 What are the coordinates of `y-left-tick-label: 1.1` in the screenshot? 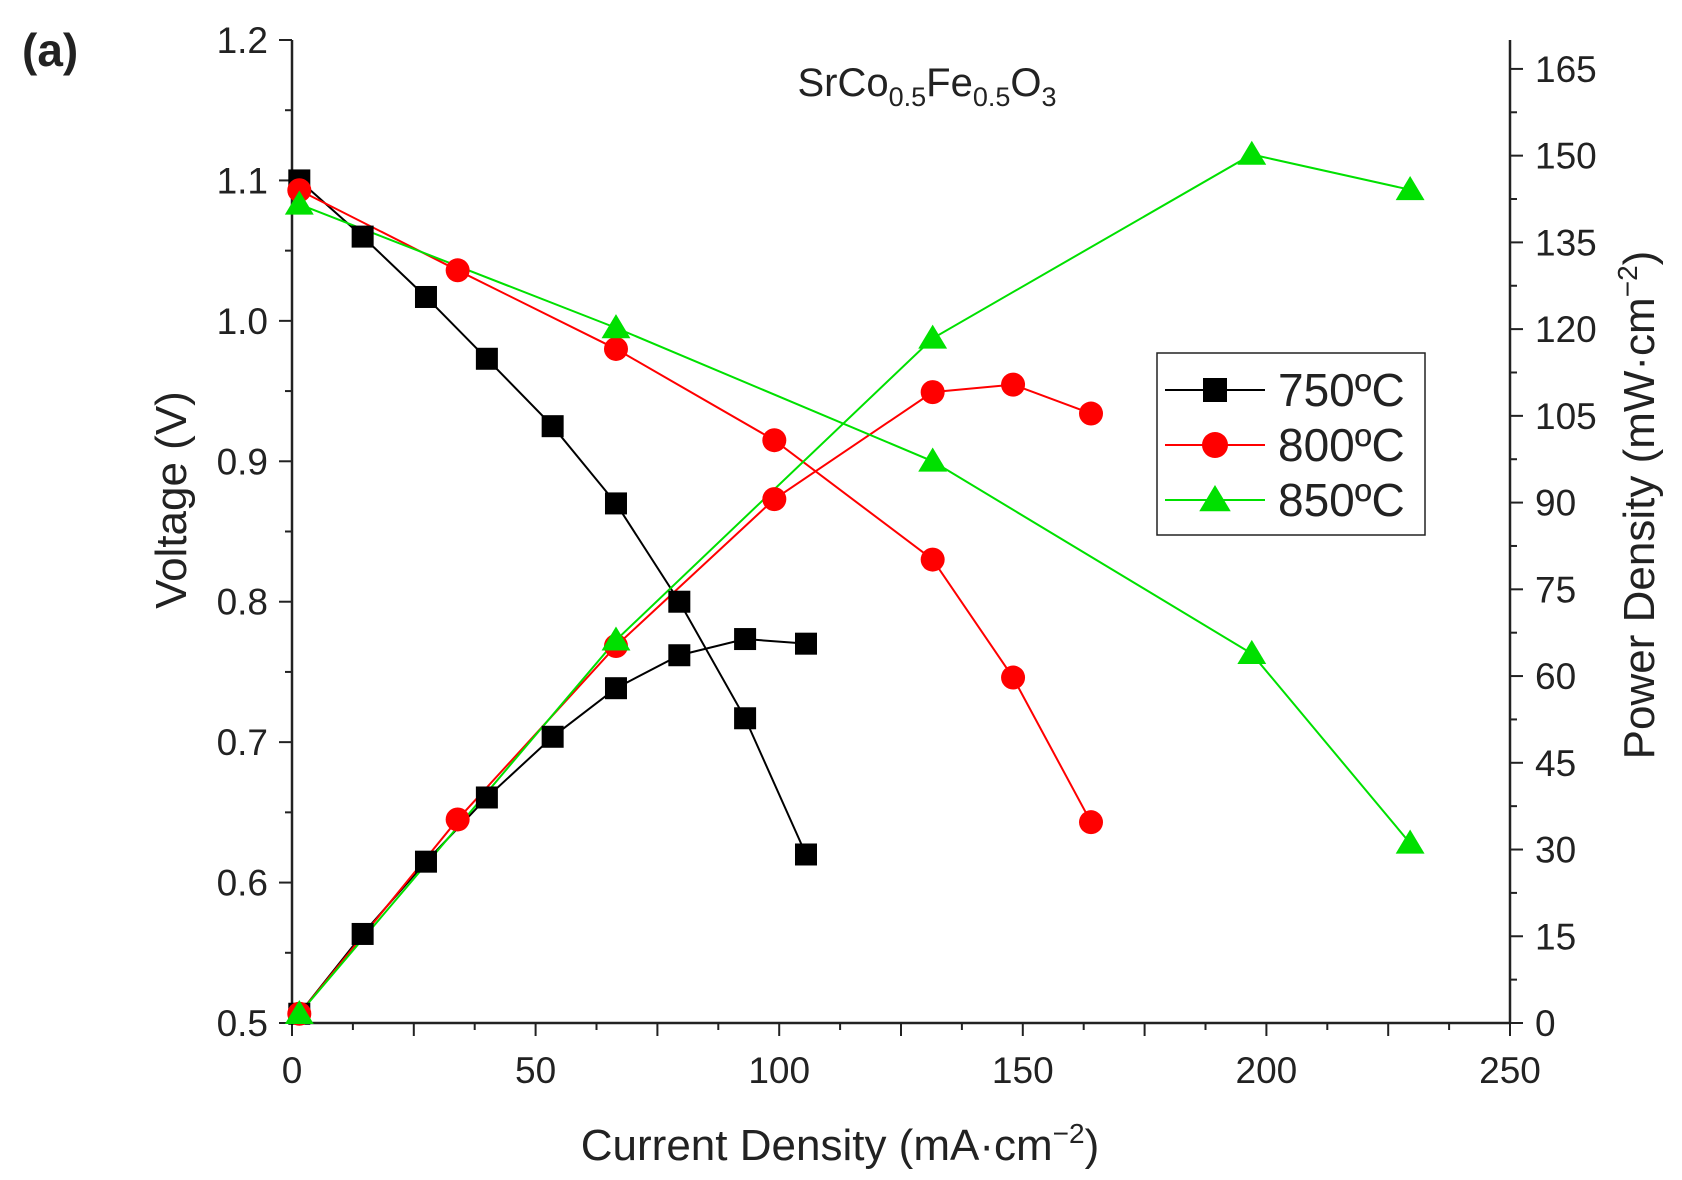 It's located at (242, 180).